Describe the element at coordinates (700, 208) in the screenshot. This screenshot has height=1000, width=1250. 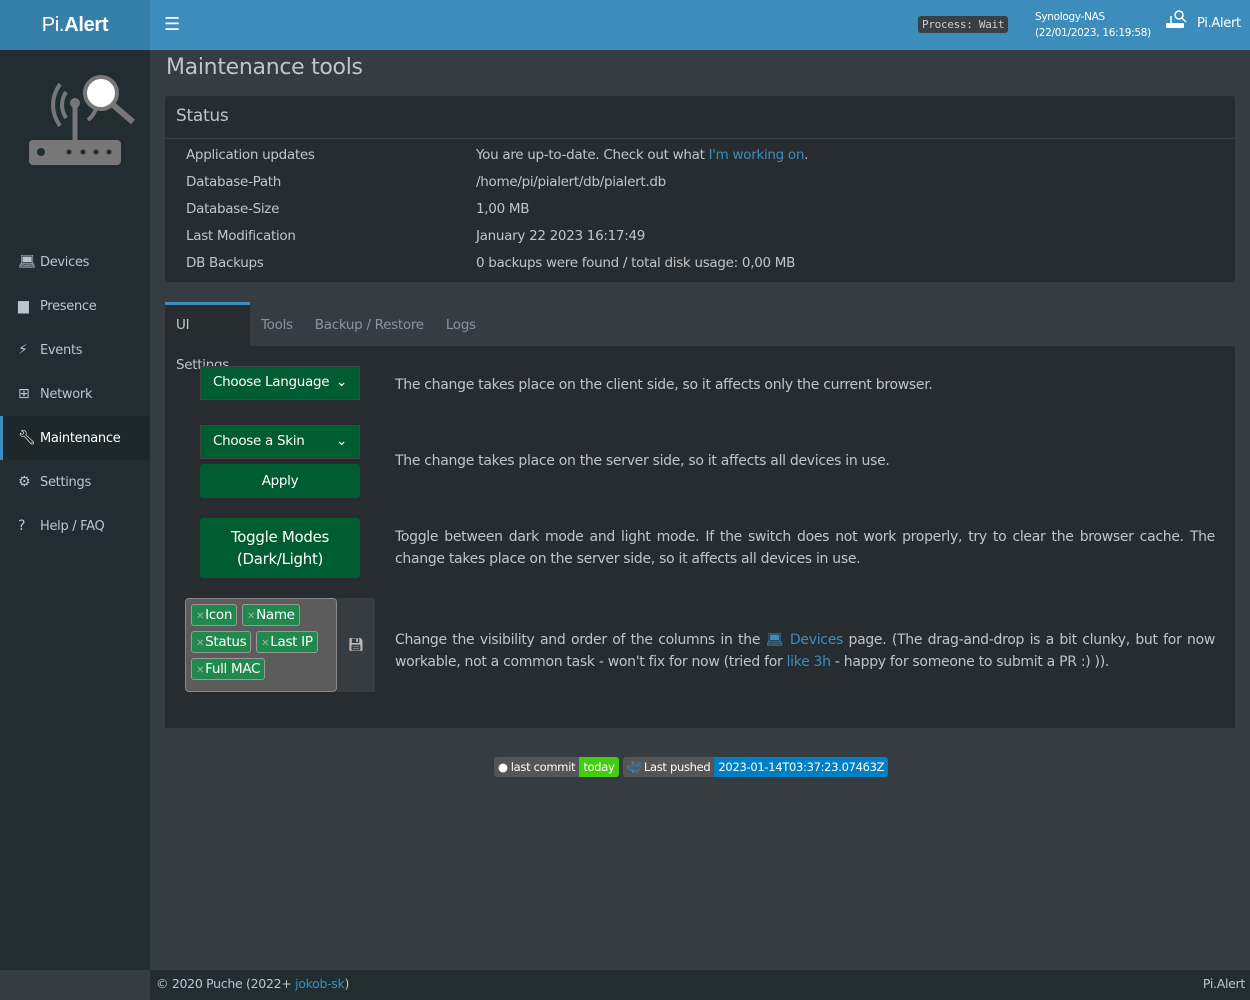
I see `status-row: Database-Size 1,00 MB` at that location.